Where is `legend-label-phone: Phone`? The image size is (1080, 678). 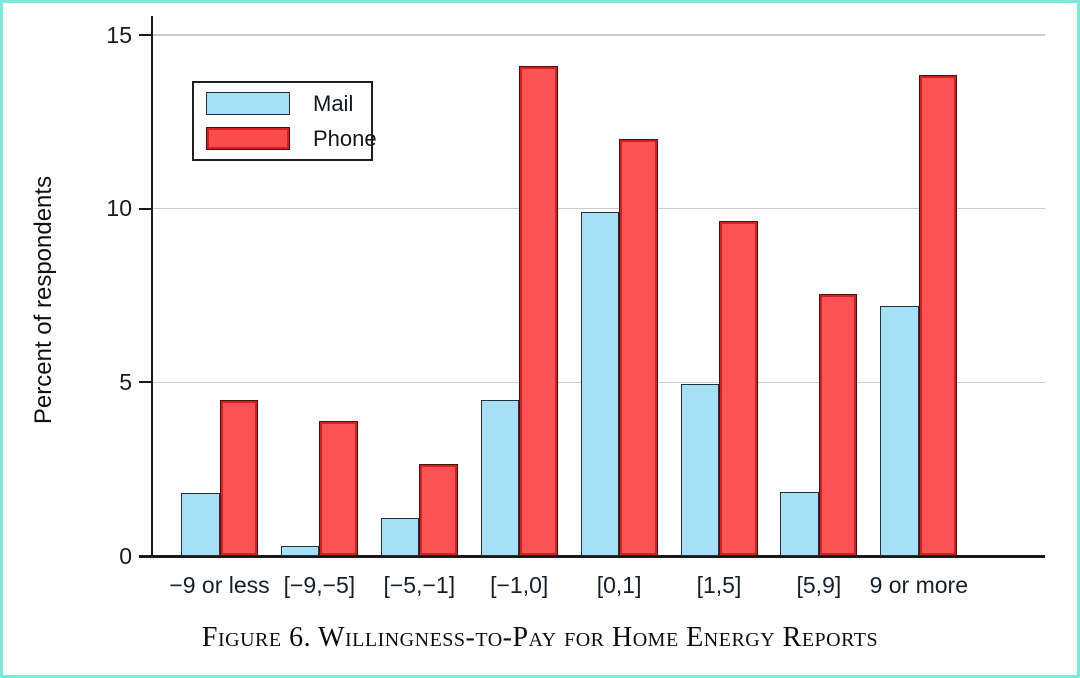
legend-label-phone: Phone is located at coordinates (345, 138).